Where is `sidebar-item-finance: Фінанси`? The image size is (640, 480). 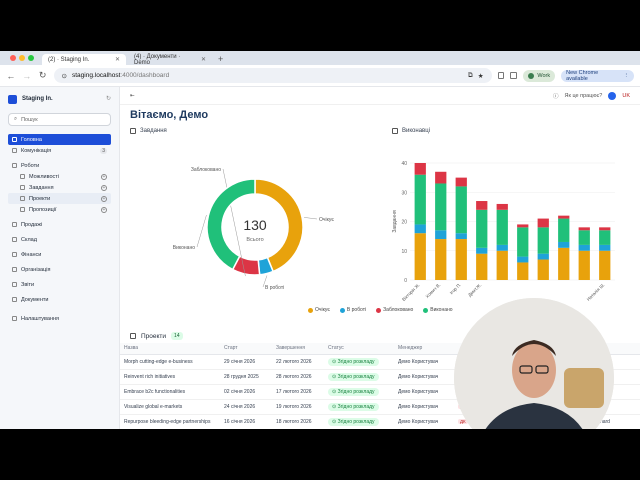
sidebar-item-finance: Фінанси is located at coordinates (59, 254).